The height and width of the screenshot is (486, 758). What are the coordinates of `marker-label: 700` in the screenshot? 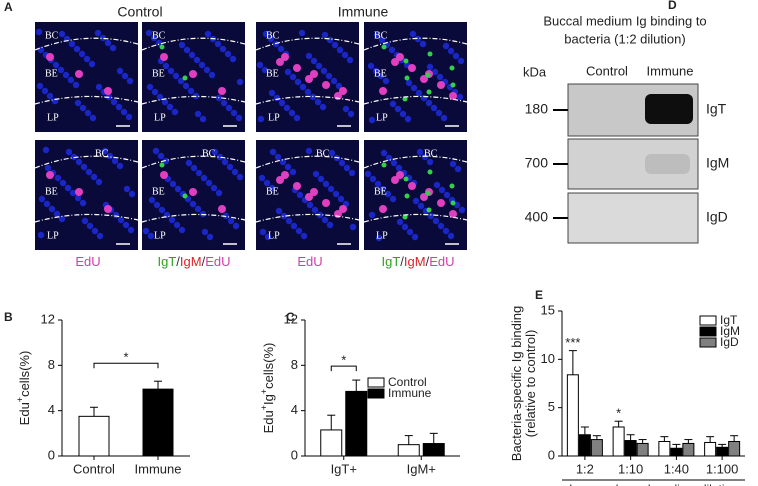 It's located at (537, 163).